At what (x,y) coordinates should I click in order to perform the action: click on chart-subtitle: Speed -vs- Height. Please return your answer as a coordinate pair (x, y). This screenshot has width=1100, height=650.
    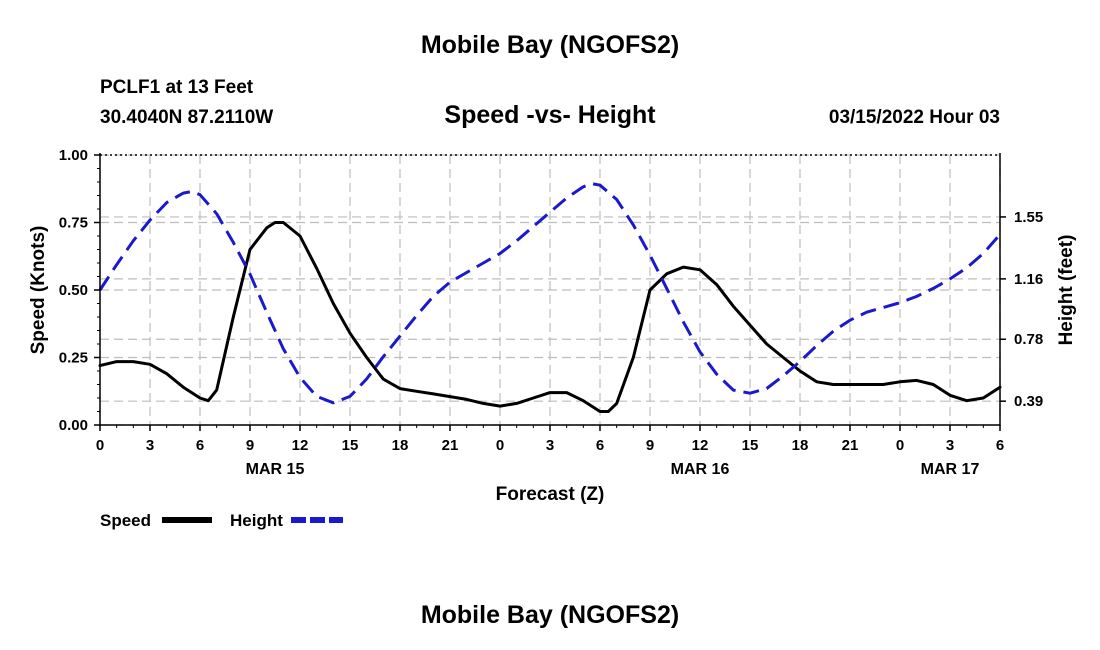
    Looking at the image, I should click on (550, 115).